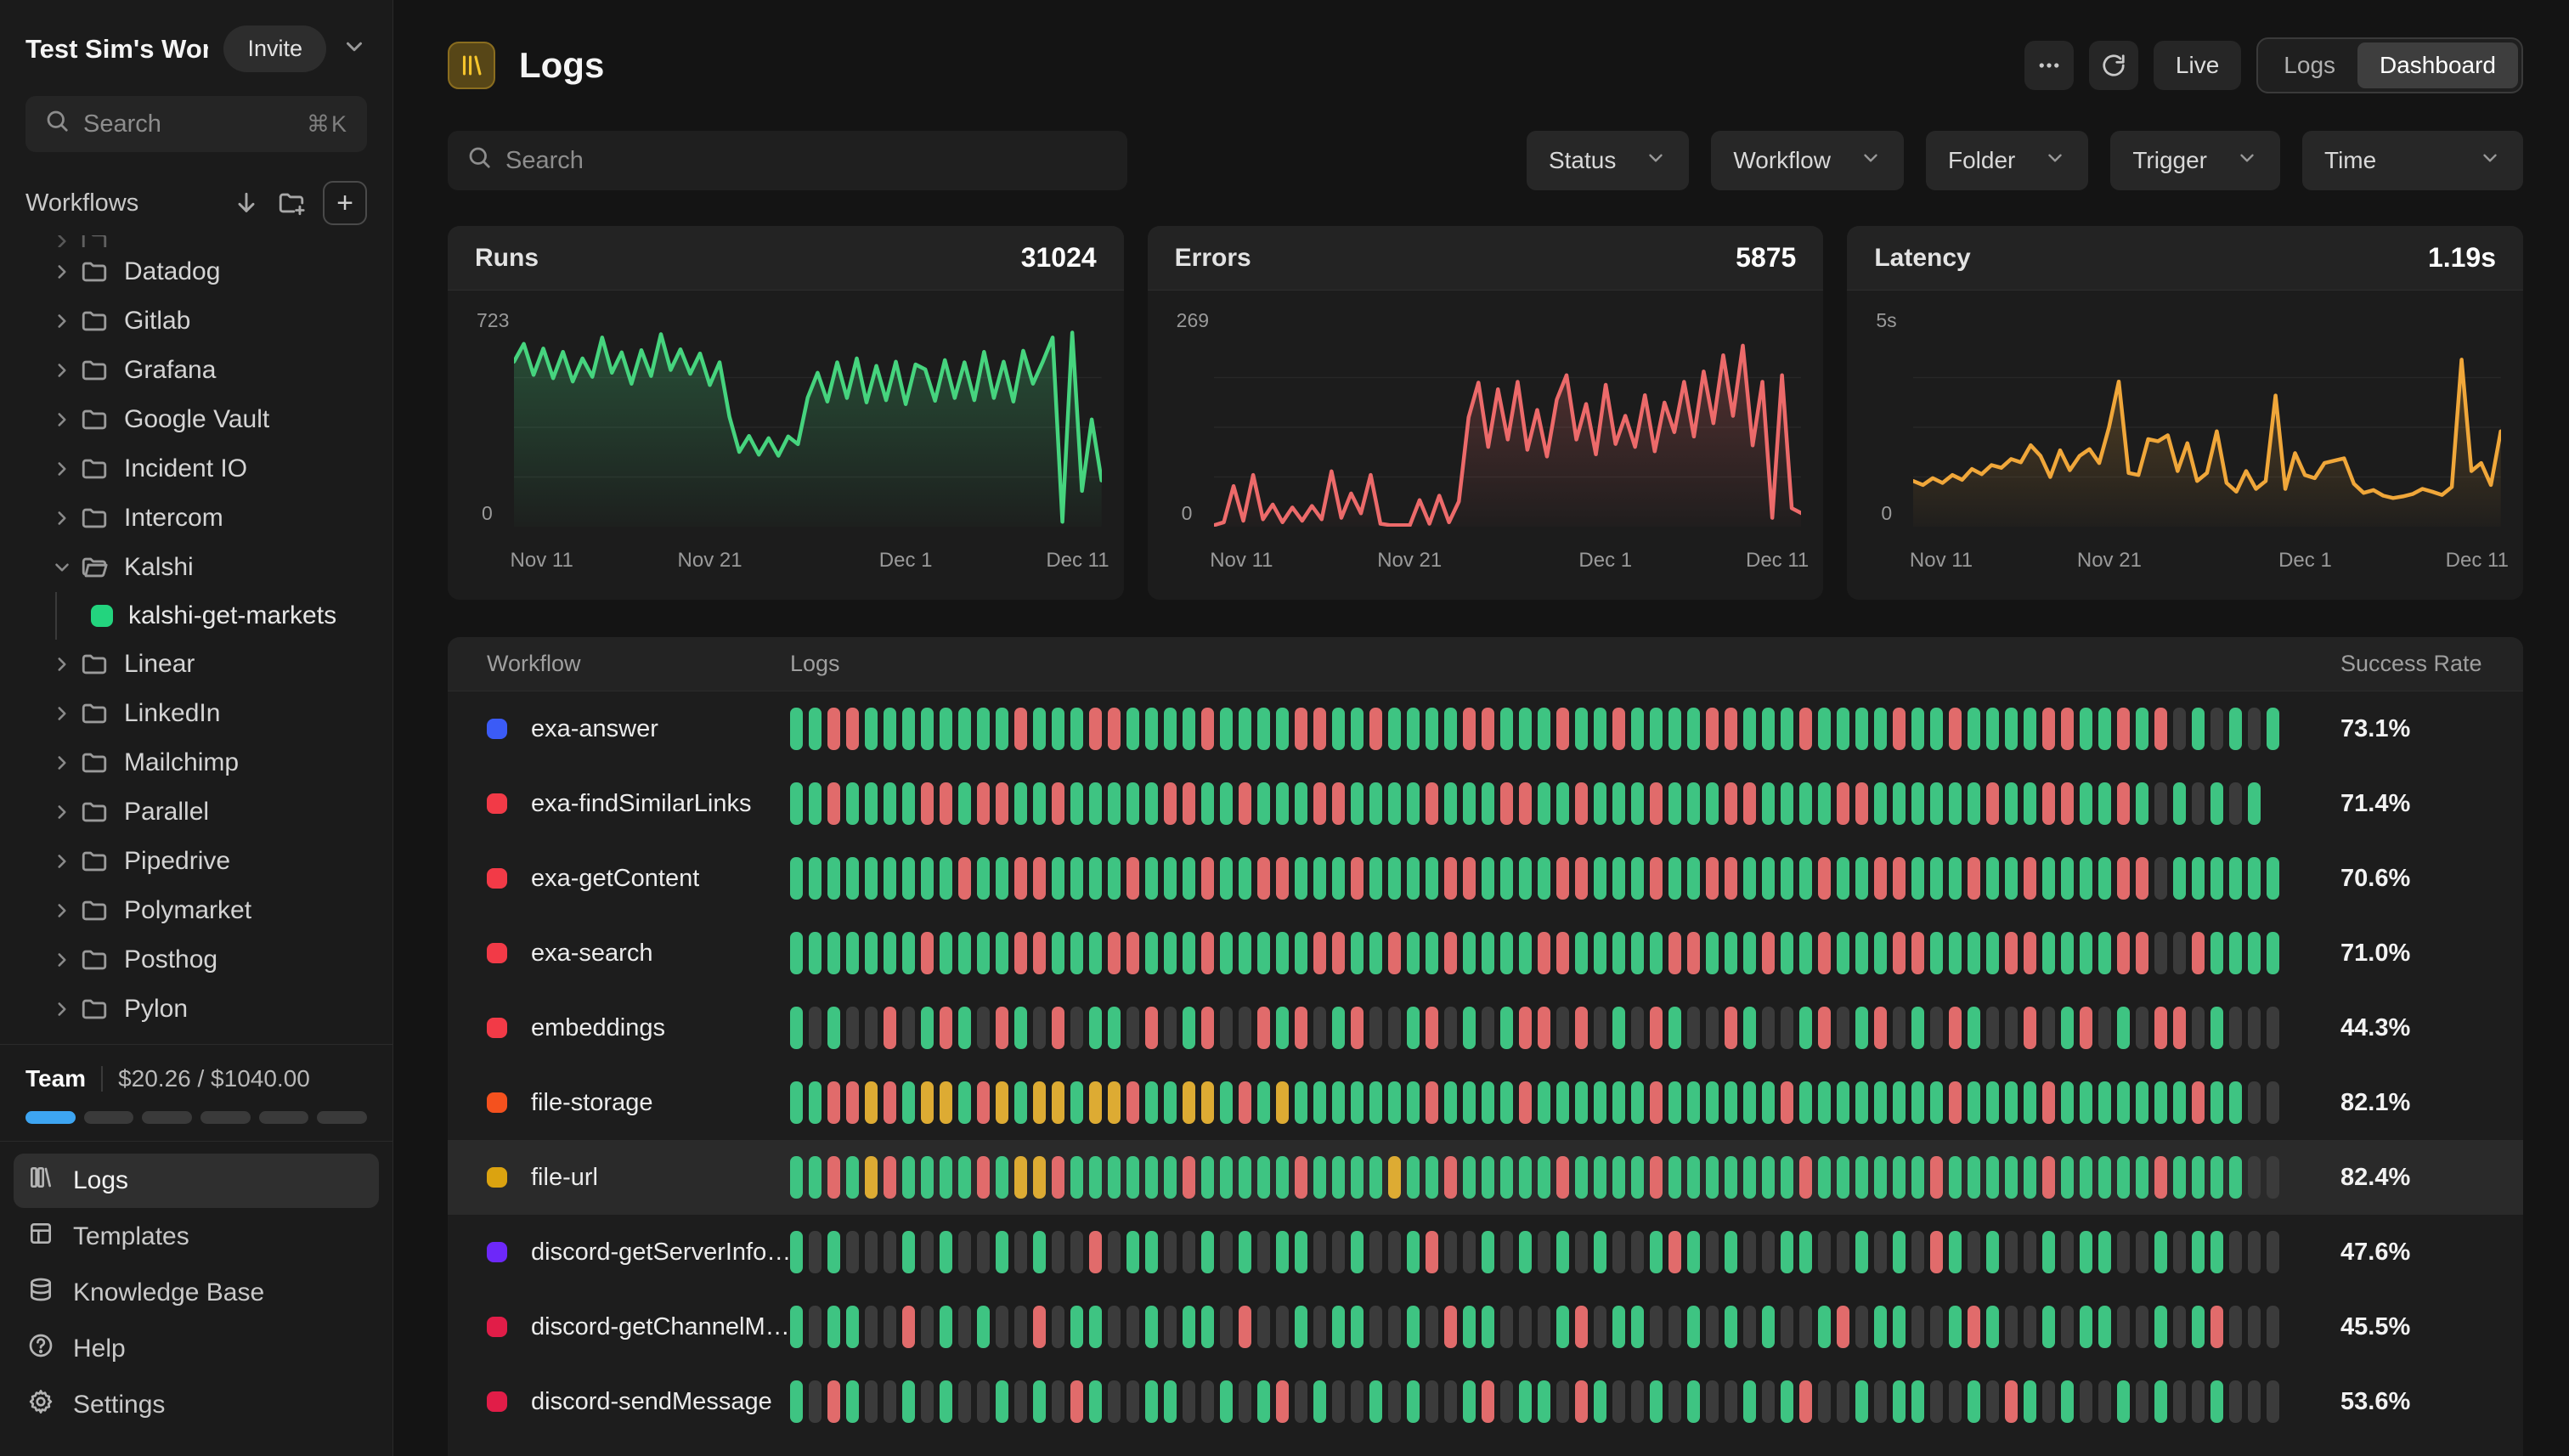 This screenshot has height=1456, width=2569. Describe the element at coordinates (355, 49) in the screenshot. I see `workspace-chevron-down-icon` at that location.